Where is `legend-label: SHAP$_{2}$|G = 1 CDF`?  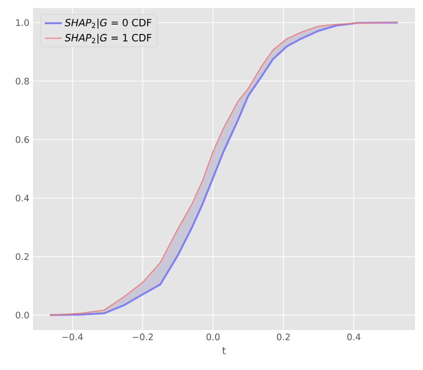
legend-label: SHAP$_{2}$|G = 1 CDF is located at coordinates (108, 39).